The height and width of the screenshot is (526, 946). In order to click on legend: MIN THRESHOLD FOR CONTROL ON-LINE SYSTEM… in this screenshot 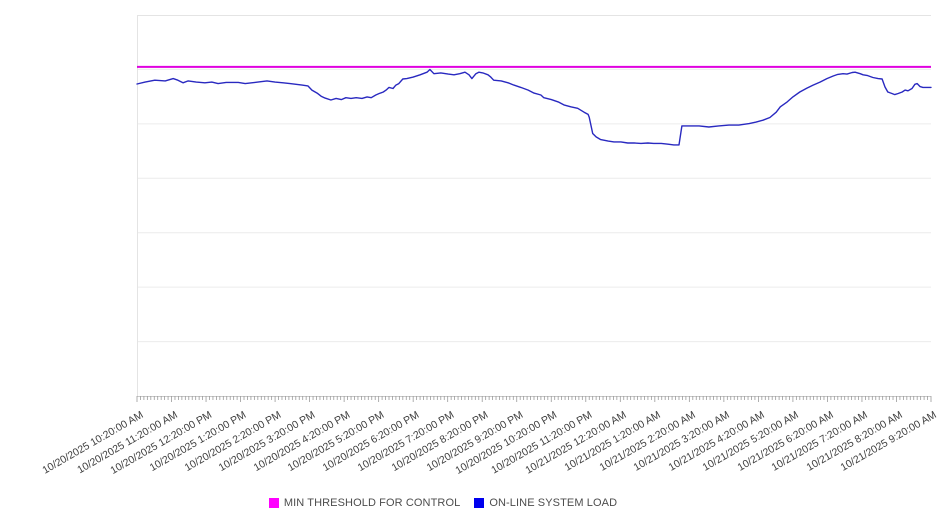, I will do `click(443, 503)`.